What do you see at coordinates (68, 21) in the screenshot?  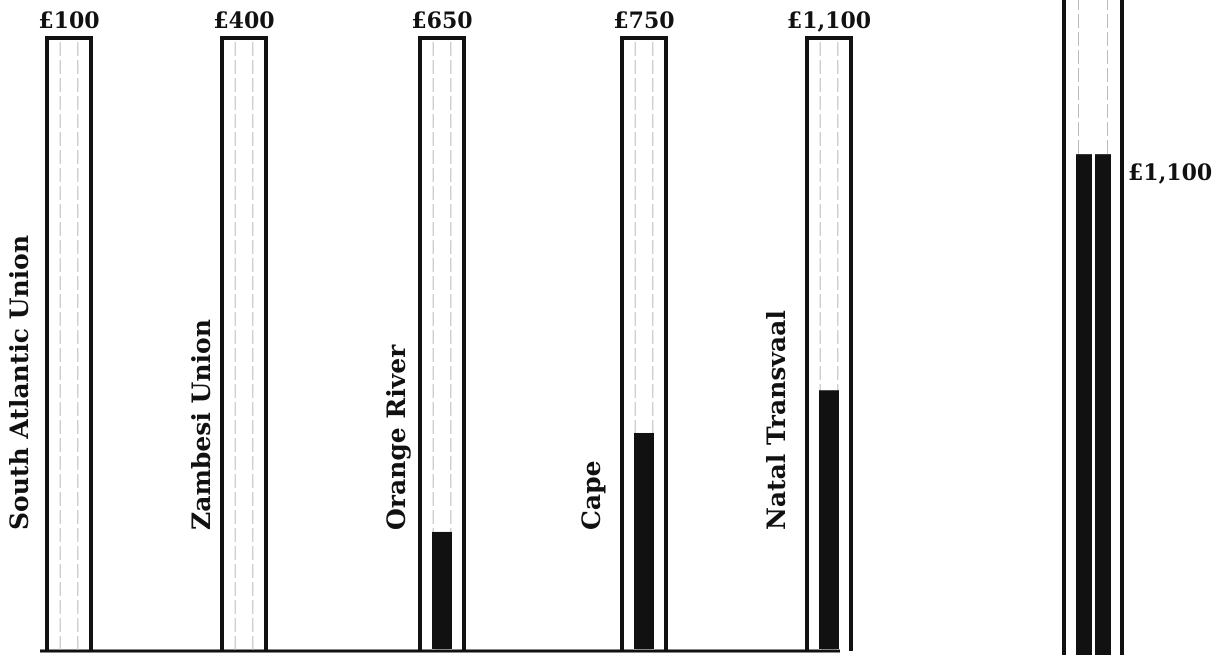 I see `goal-label: £100` at bounding box center [68, 21].